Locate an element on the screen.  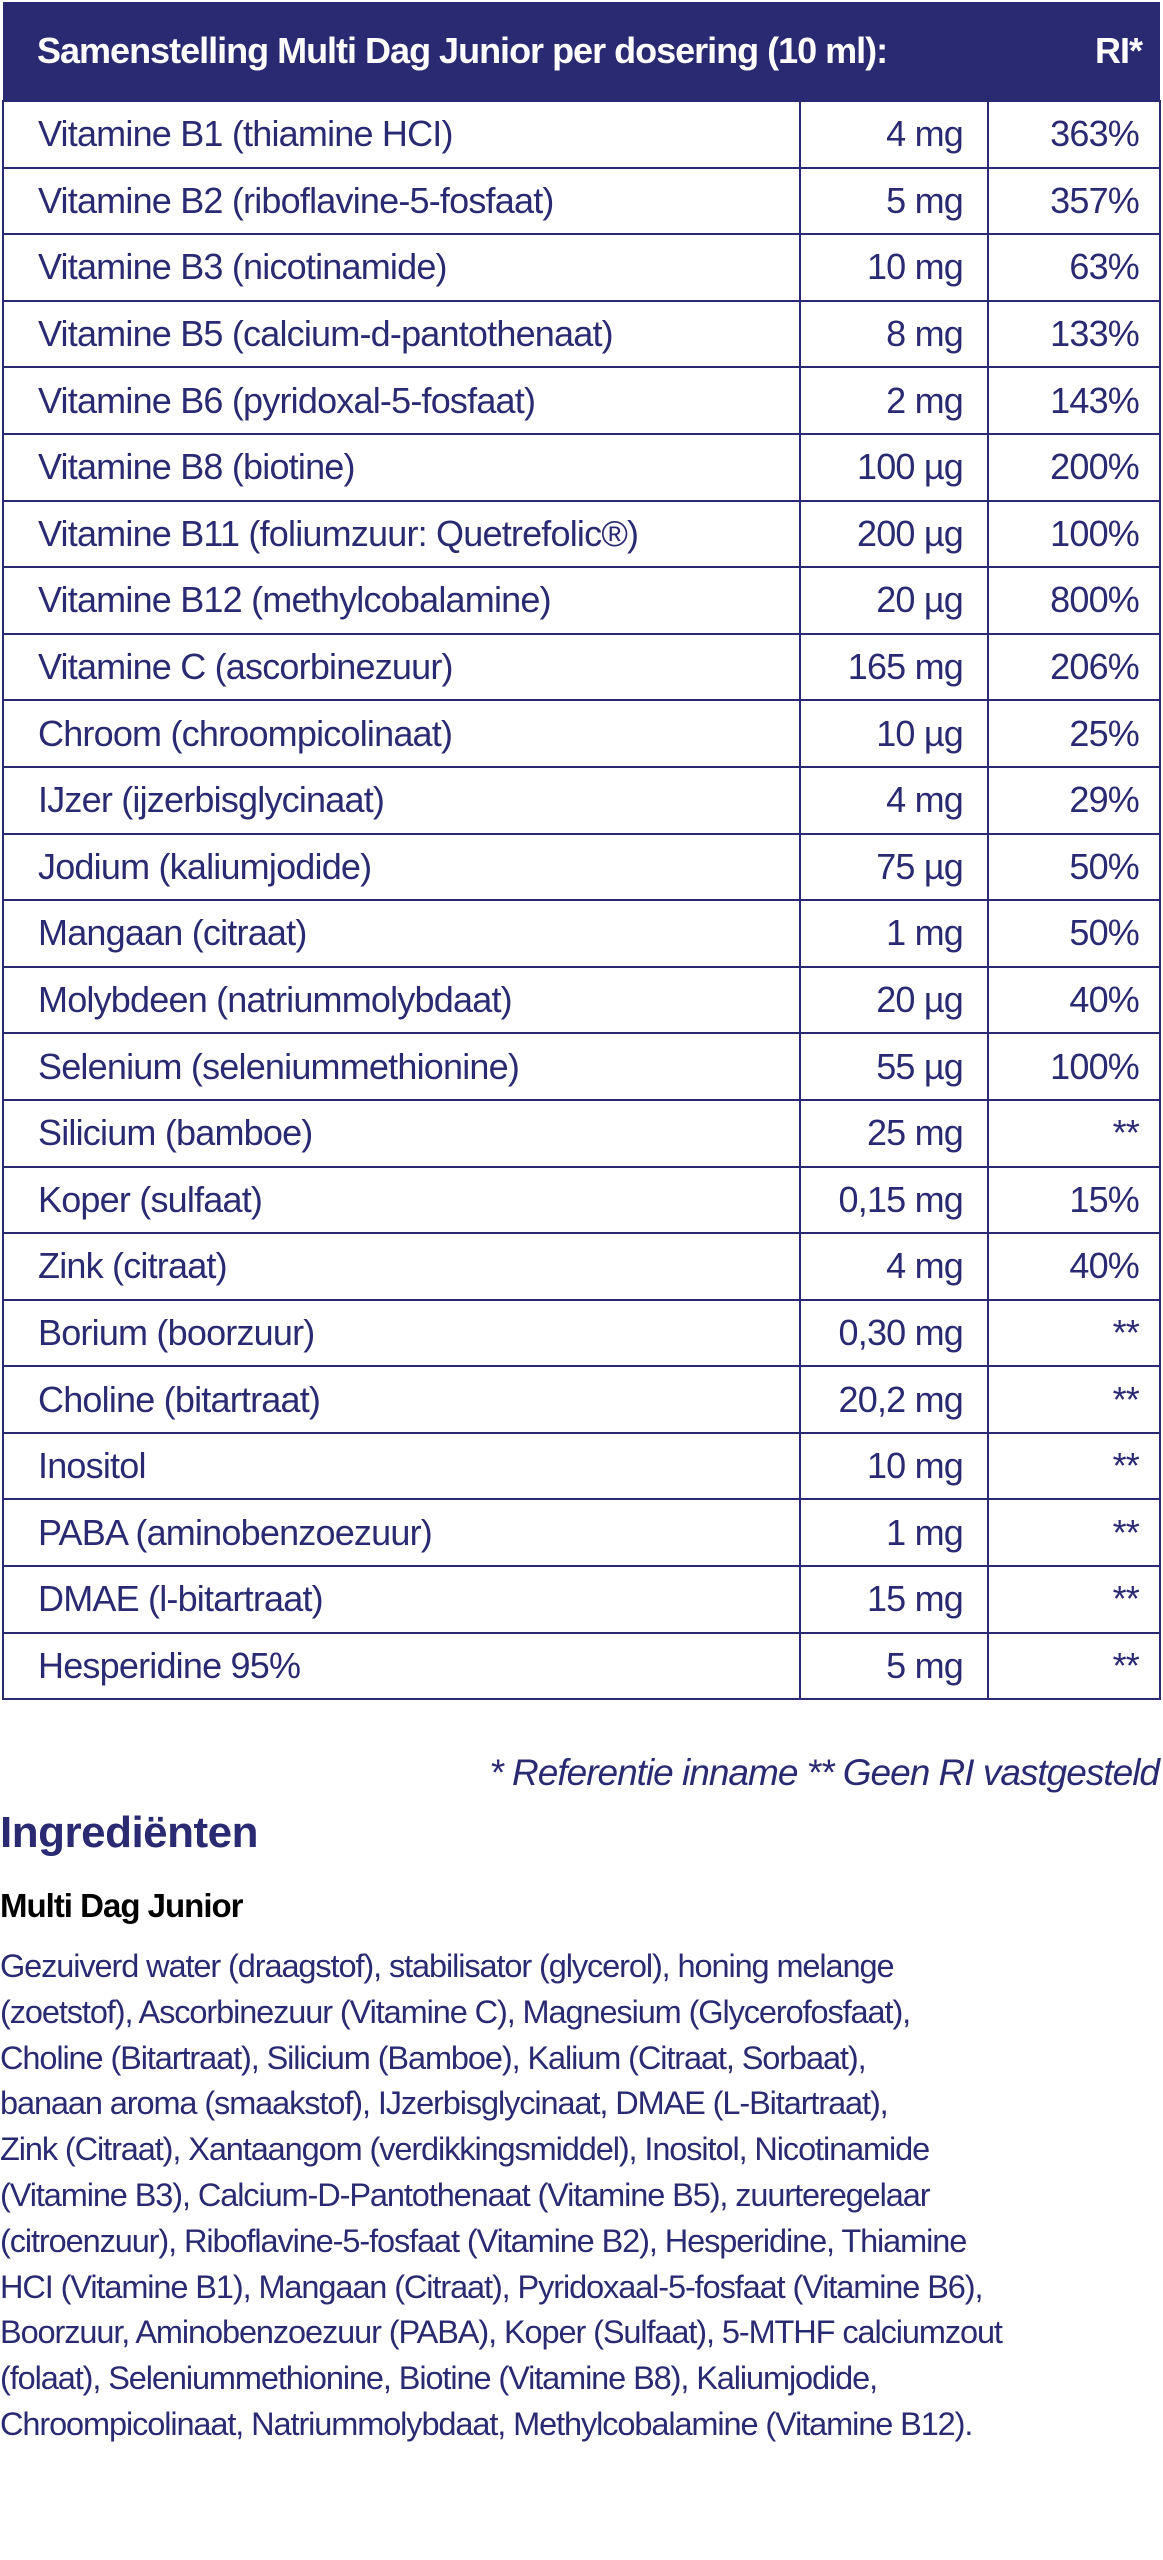
table-row: Silicium (bamboe) 25 mg ** is located at coordinates (581, 1133).